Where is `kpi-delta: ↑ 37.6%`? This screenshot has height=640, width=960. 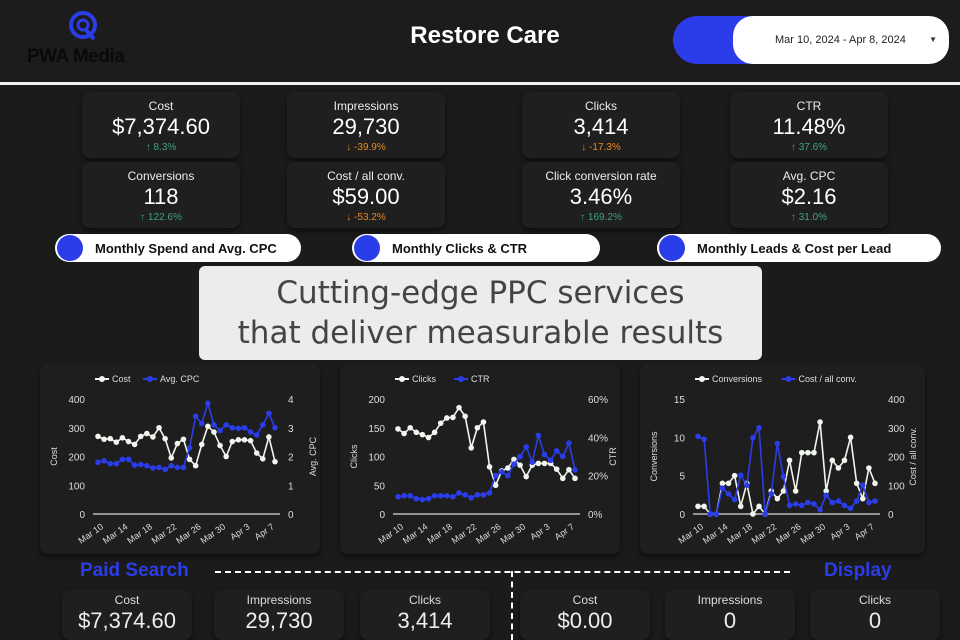
kpi-delta: ↑ 37.6% is located at coordinates (809, 147).